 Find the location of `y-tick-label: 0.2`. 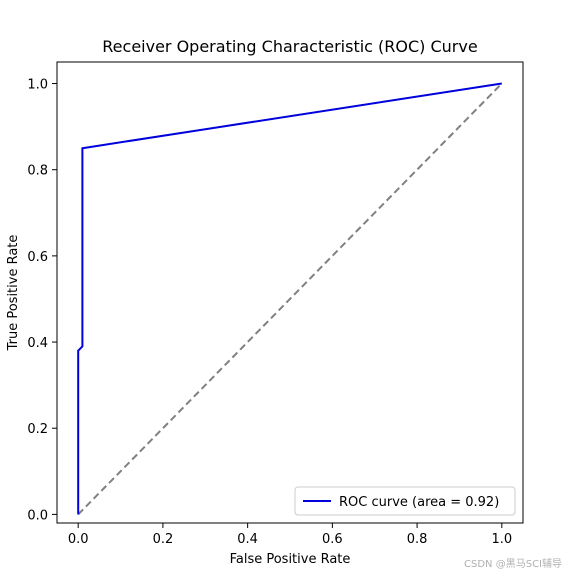

y-tick-label: 0.2 is located at coordinates (37, 429).